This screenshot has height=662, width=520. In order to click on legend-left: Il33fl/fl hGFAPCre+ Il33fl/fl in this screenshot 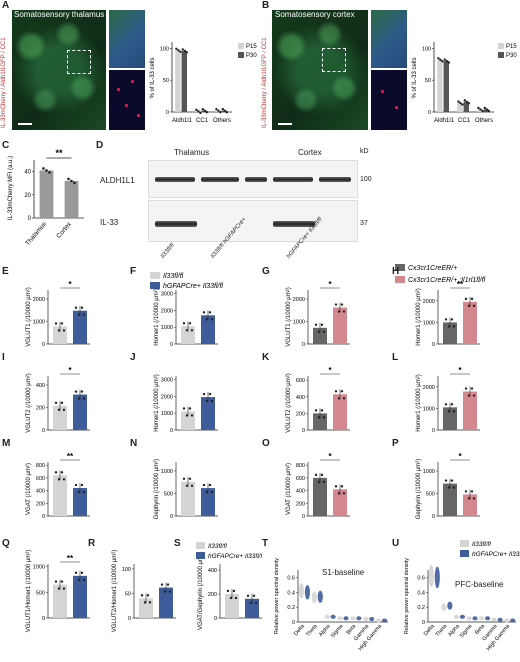, I will do `click(186, 281)`.